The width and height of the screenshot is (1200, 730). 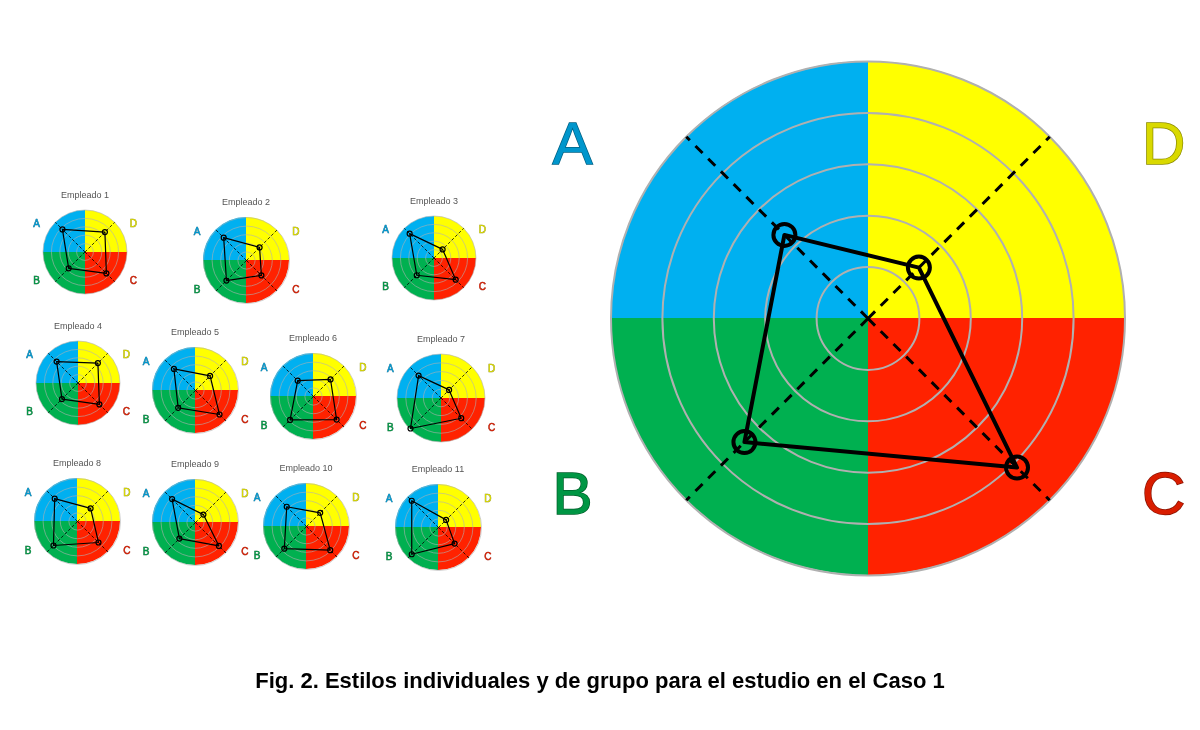 I want to click on chart-title: Empleado 9, so click(x=194, y=464).